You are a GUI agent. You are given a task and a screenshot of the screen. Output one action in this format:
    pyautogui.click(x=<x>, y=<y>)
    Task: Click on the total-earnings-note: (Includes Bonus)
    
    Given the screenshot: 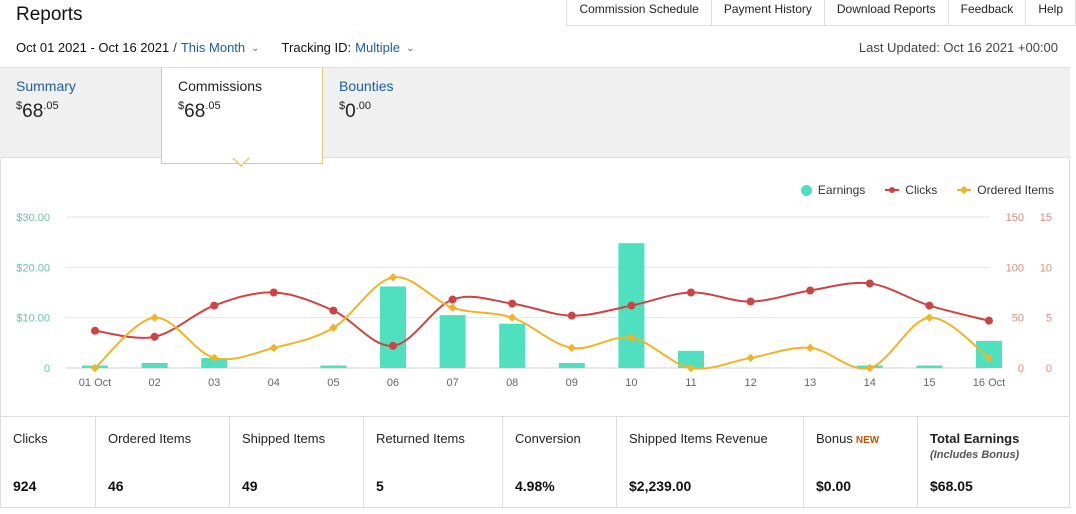 What is the action you would take?
    pyautogui.click(x=975, y=455)
    